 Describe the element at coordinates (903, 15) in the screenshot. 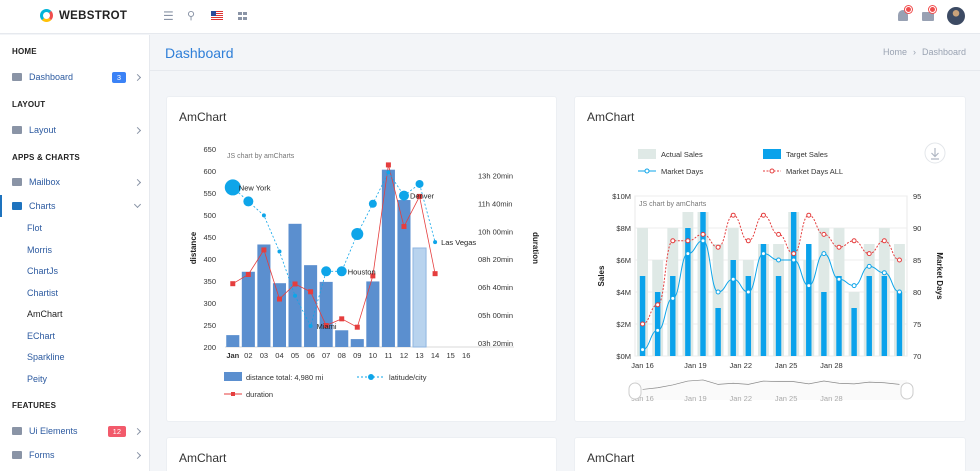

I see `bell-icon` at that location.